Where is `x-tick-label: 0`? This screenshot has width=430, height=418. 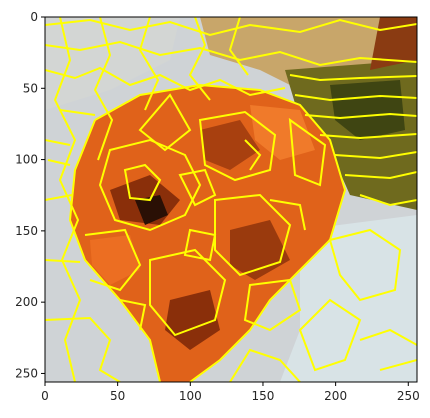 x-tick-label: 0 is located at coordinates (45, 396).